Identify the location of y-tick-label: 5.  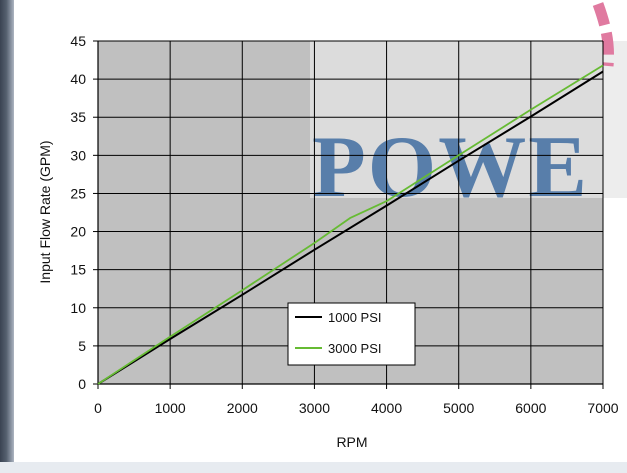
(82, 346).